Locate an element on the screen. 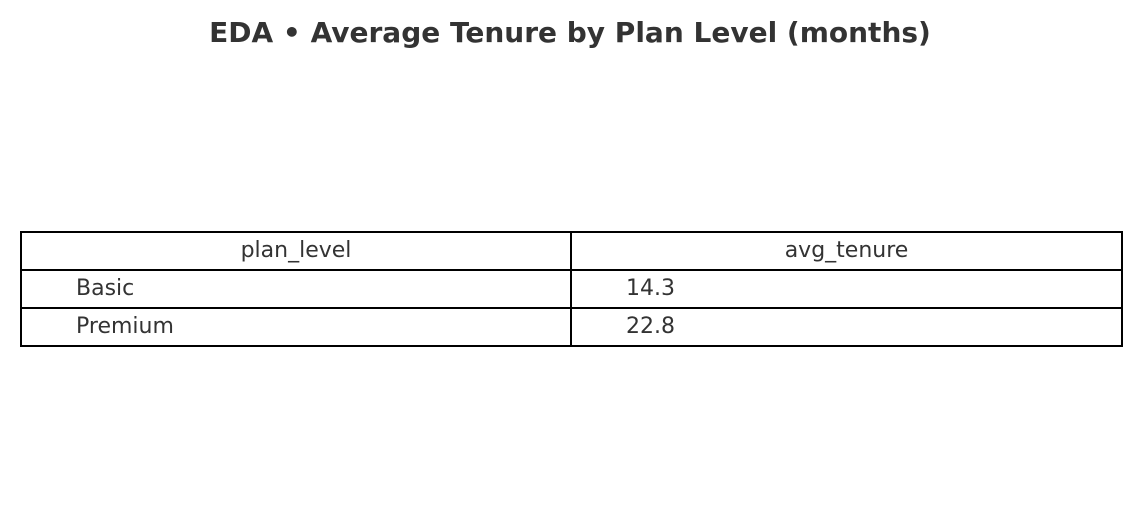  table-row: Basic 14.3 is located at coordinates (571, 289).